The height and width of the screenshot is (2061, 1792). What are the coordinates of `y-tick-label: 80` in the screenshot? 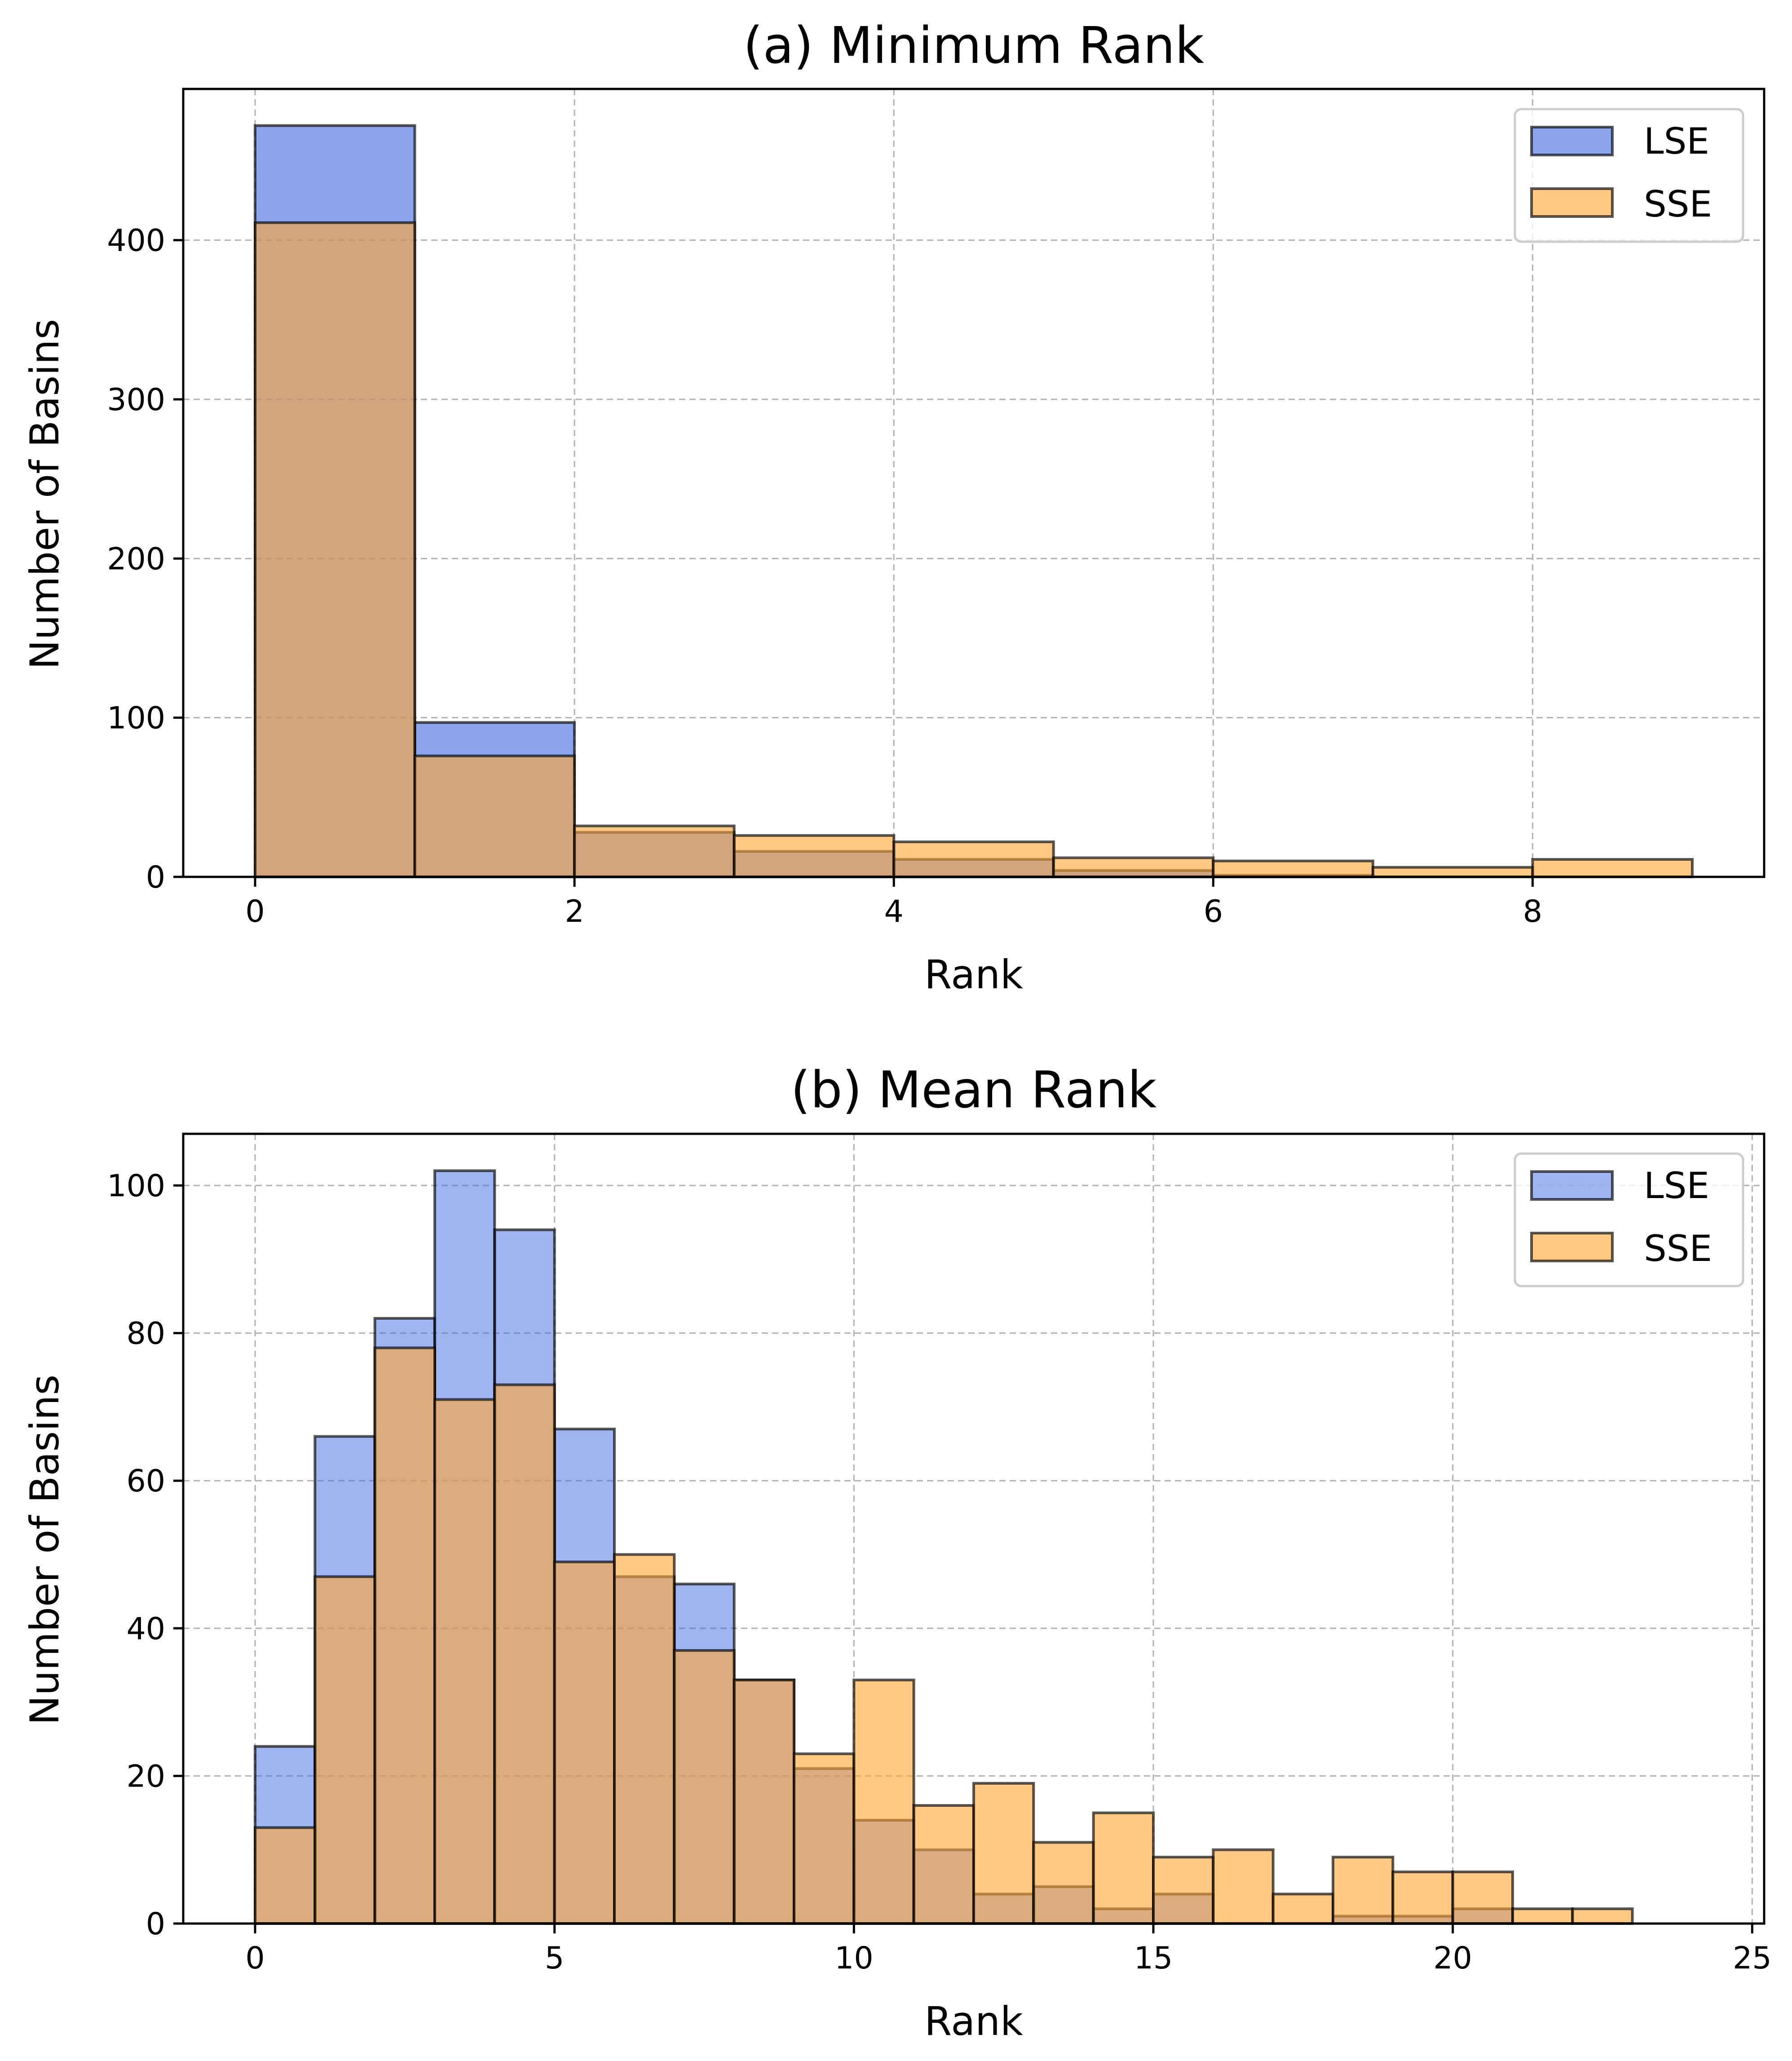 It's located at (145, 1334).